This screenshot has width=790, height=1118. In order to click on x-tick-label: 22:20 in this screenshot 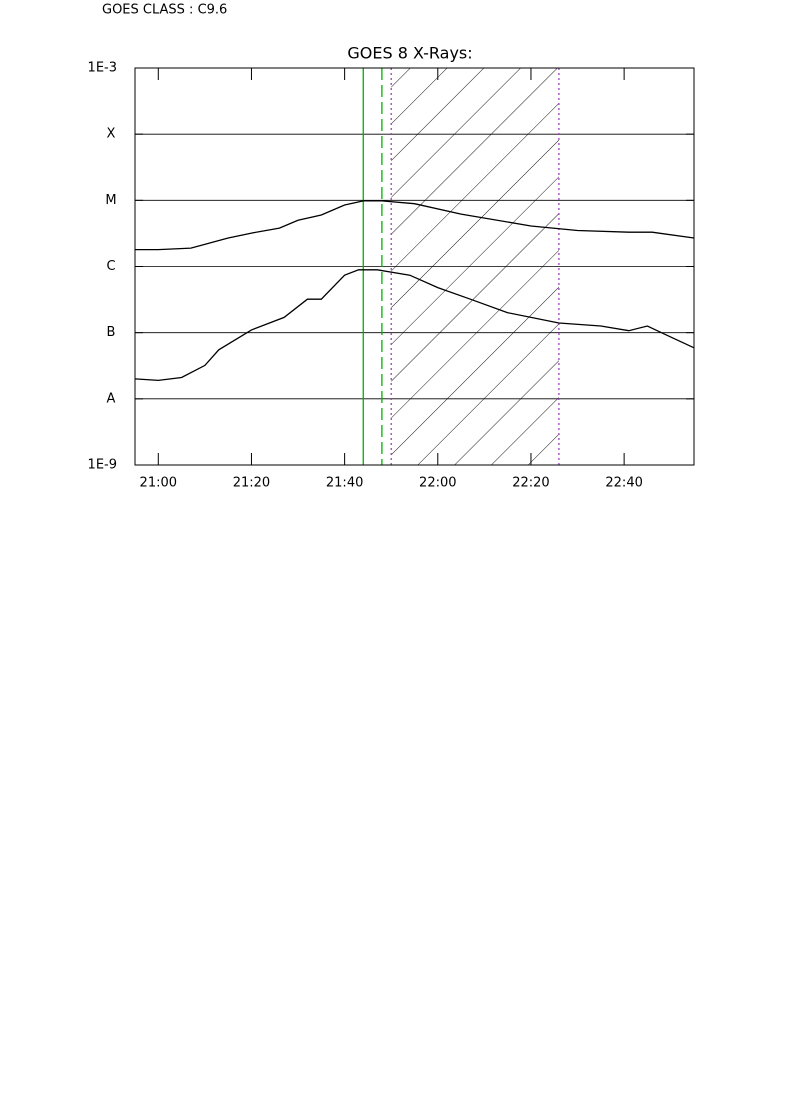, I will do `click(530, 483)`.